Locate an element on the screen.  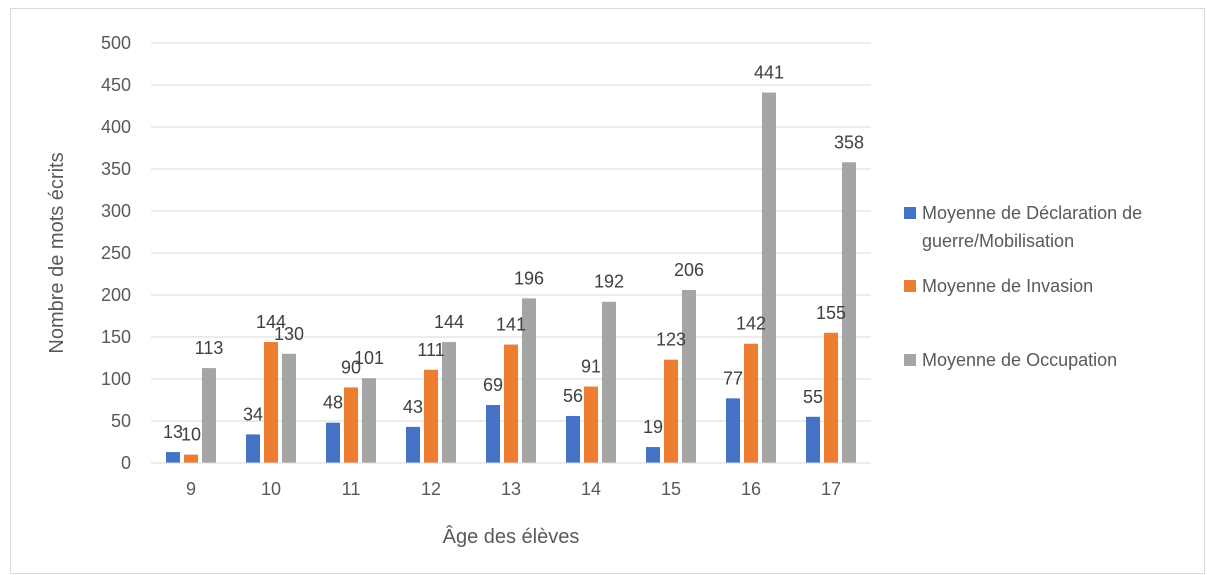
y-tick-label: 50 is located at coordinates (121, 421).